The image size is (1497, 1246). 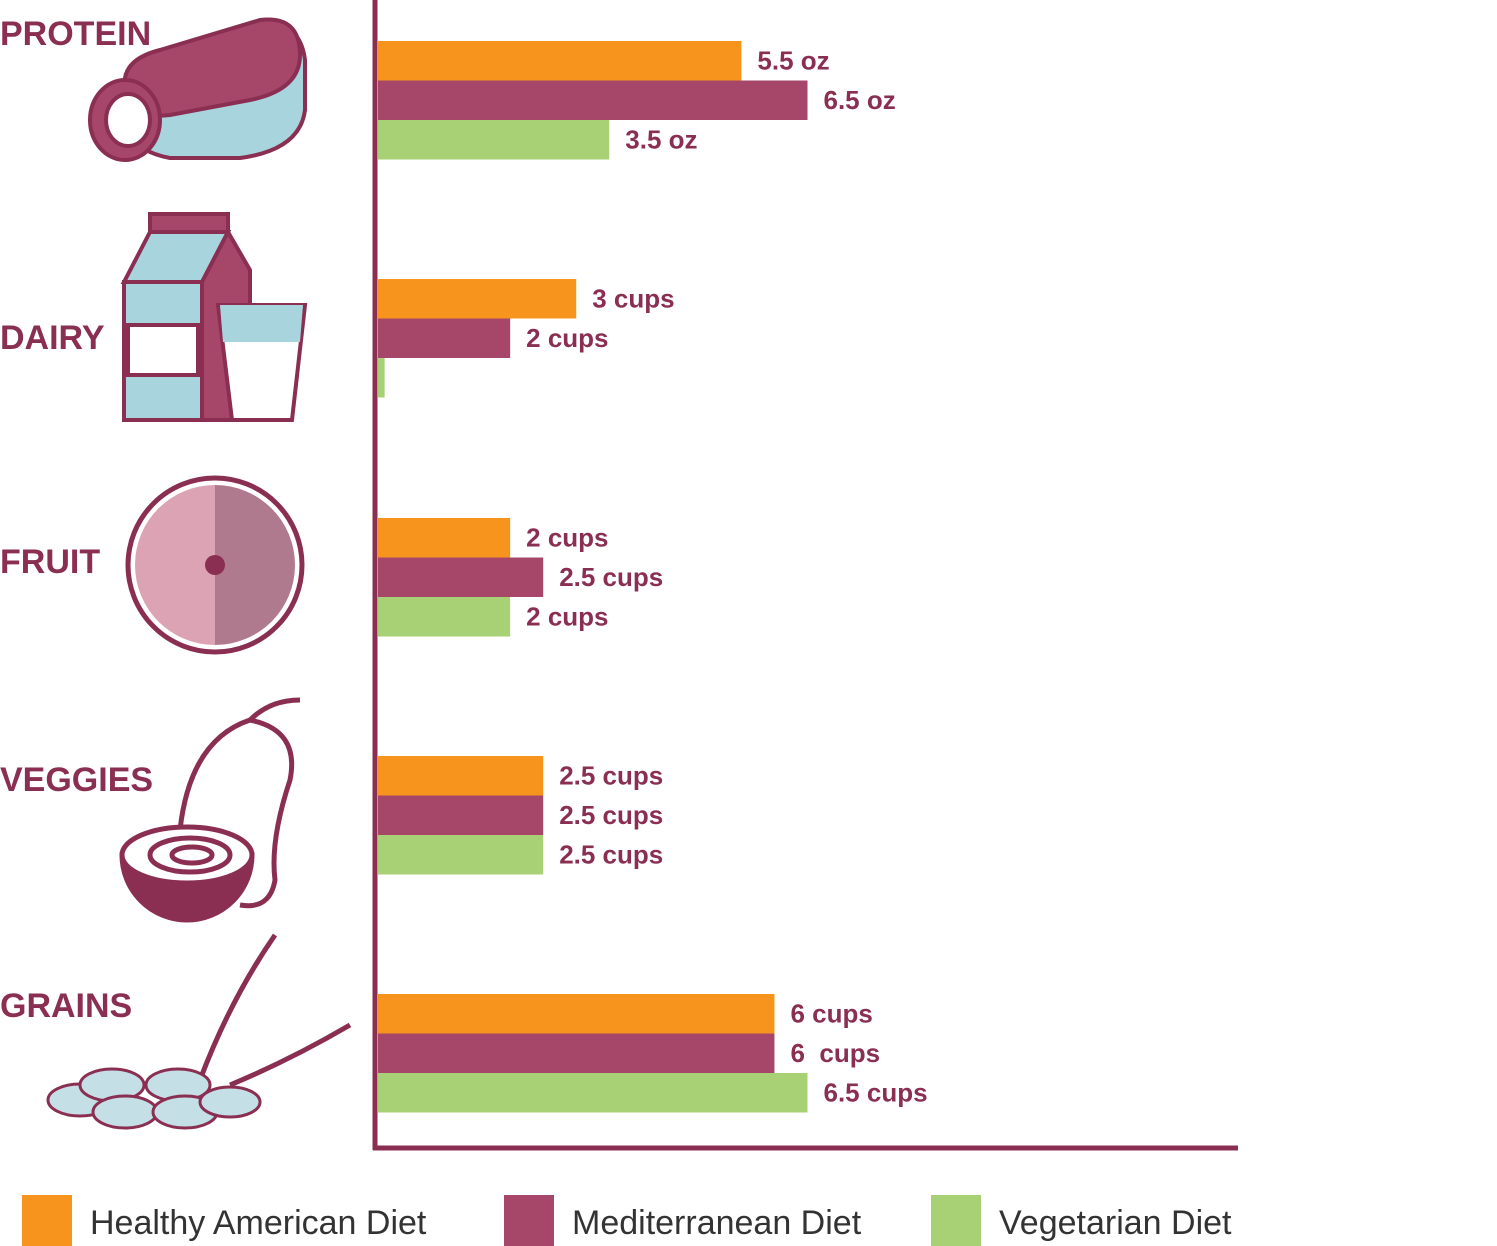 I want to click on legend-label: Vegetarian Diet, so click(x=1115, y=1223).